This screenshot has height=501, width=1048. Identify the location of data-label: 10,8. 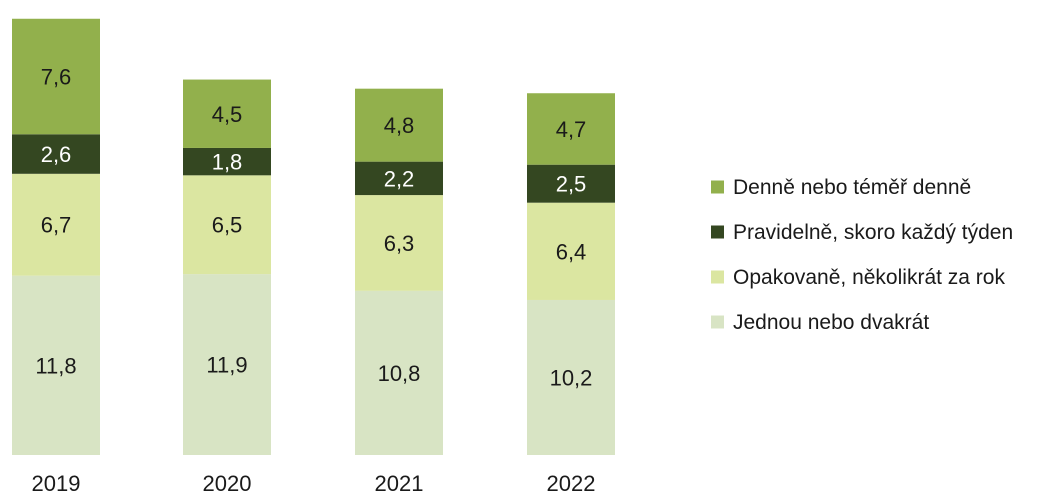
(399, 373).